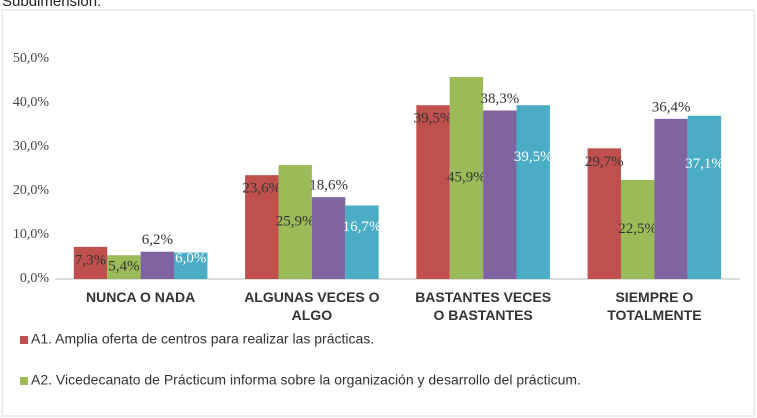 This screenshot has height=418, width=757. What do you see at coordinates (31, 58) in the screenshot?
I see `y-tick-label: 50,0%` at bounding box center [31, 58].